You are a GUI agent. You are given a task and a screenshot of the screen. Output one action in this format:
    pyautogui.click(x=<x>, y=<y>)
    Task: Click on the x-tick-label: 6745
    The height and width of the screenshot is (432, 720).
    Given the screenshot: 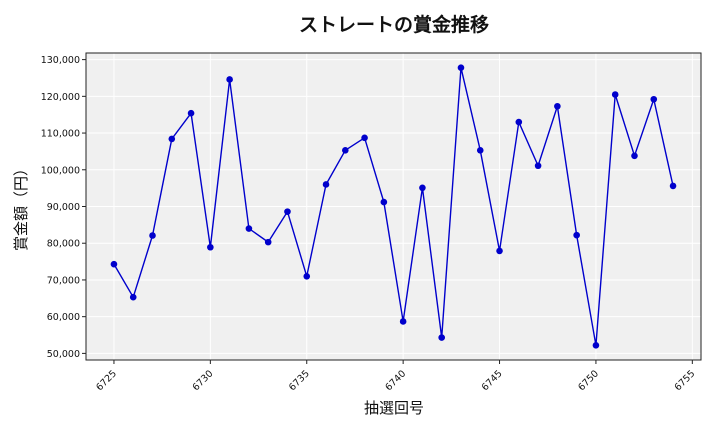 What is the action you would take?
    pyautogui.click(x=492, y=380)
    